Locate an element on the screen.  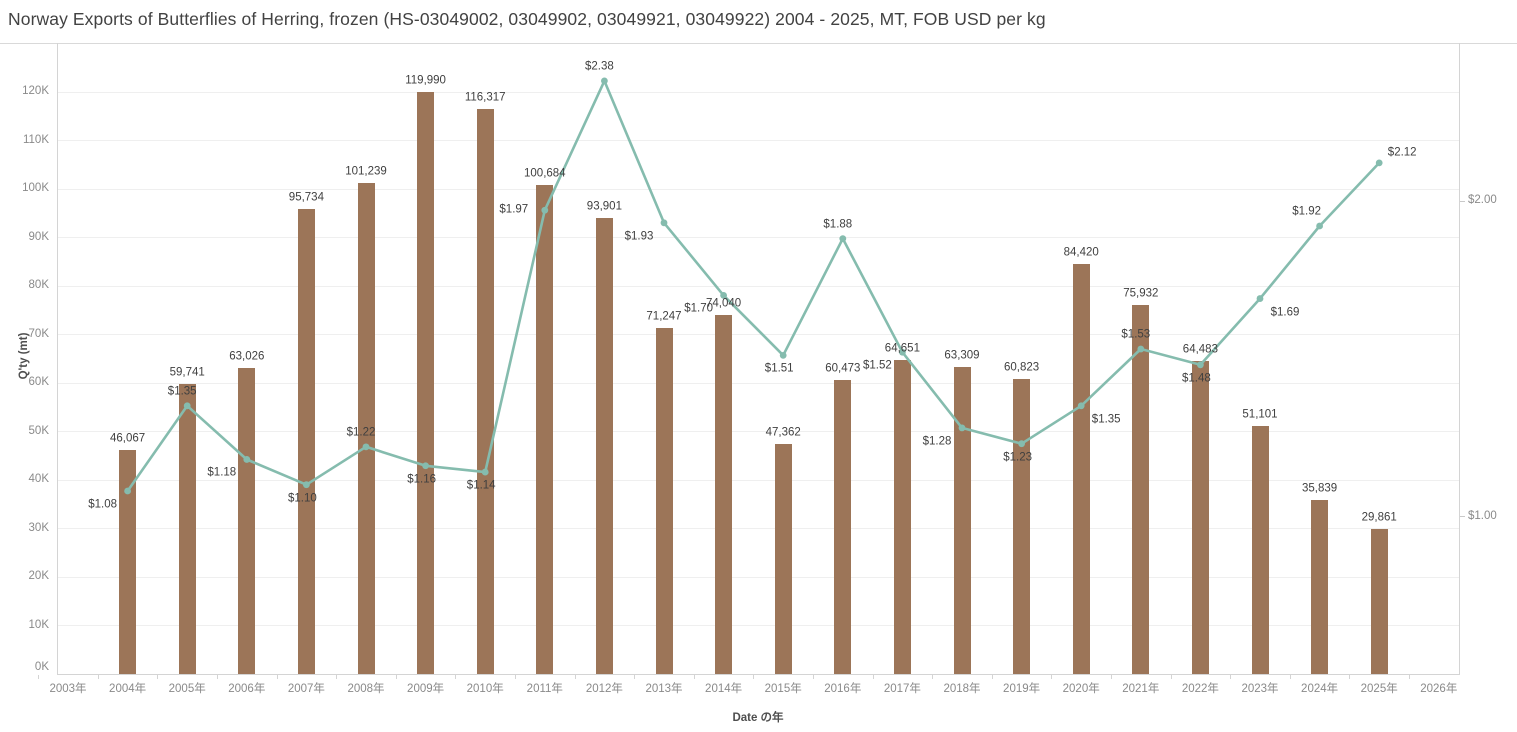
x-axis-tick-label: 2006年 is located at coordinates (247, 689).